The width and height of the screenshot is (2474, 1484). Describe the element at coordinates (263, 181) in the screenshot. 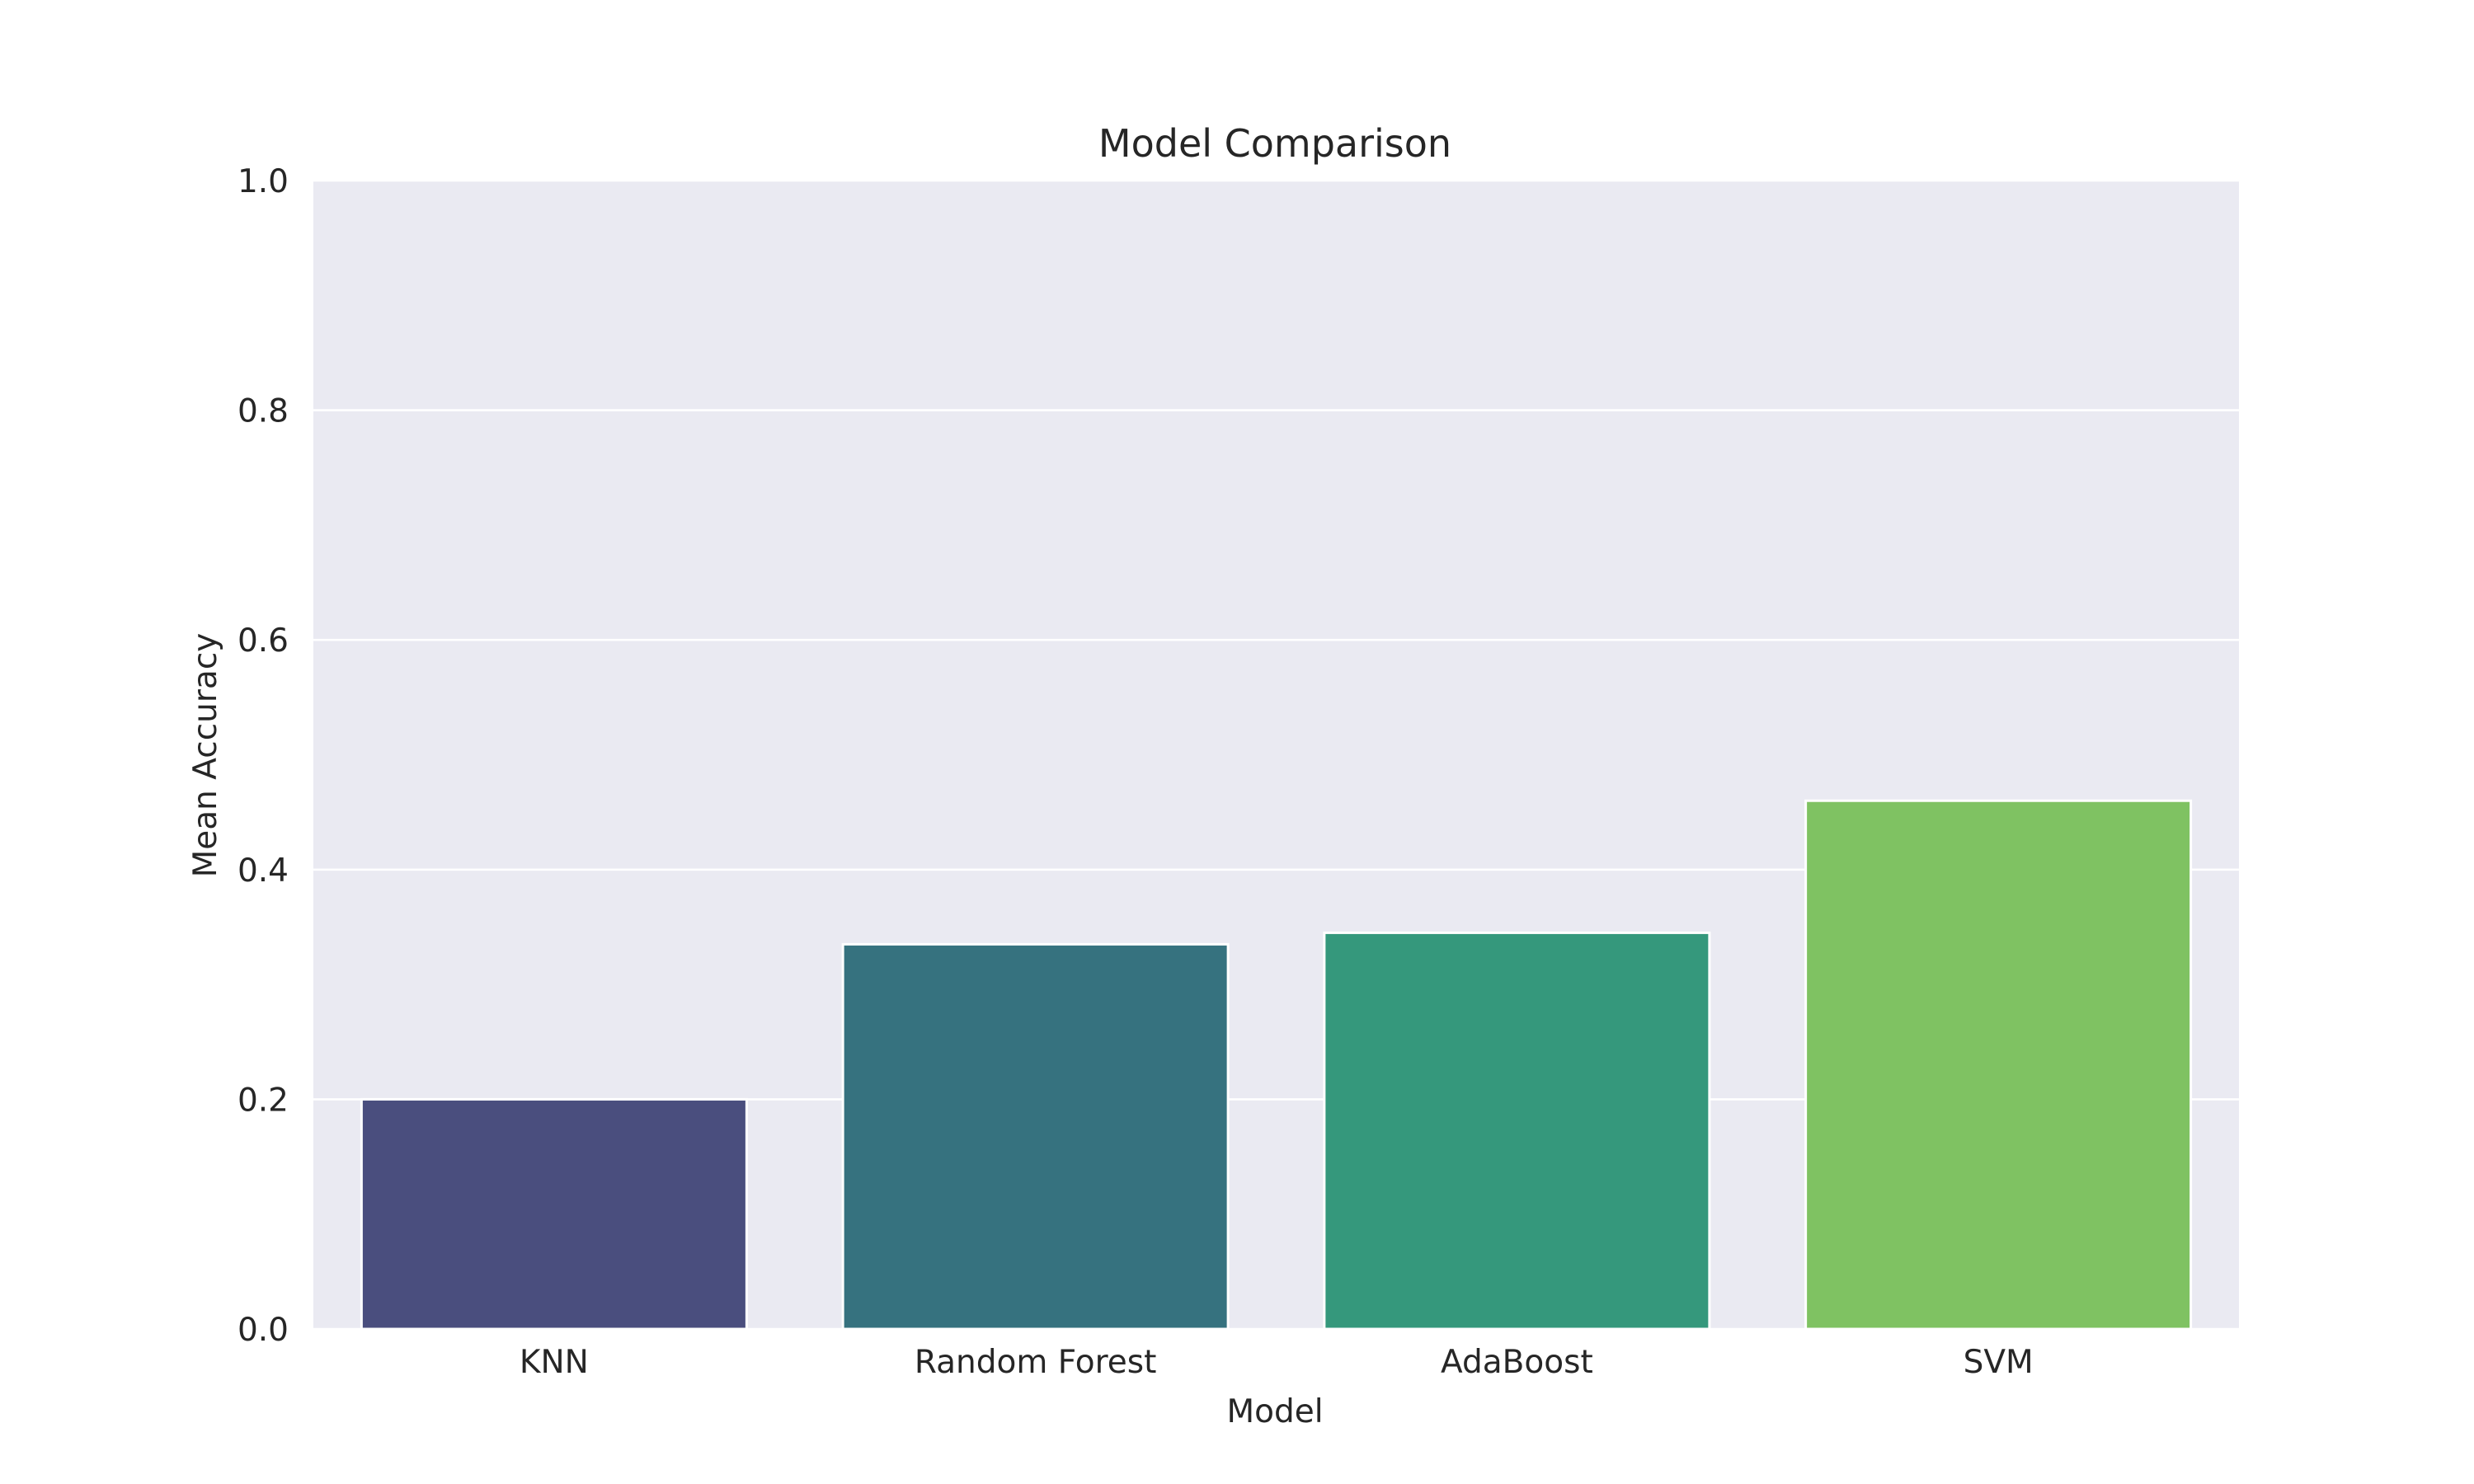

I see `y-tick-label: 1.0` at that location.